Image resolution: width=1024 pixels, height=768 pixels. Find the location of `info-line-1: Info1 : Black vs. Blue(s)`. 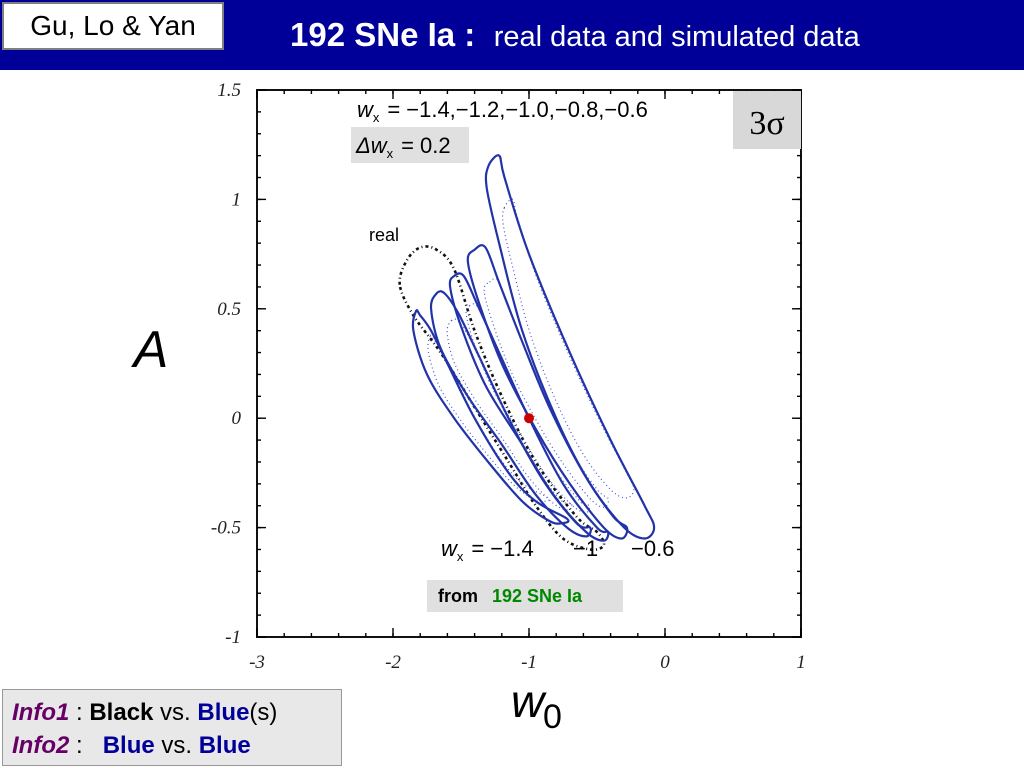

info-line-1: Info1 : Black vs. Blue(s) is located at coordinates (176, 712).